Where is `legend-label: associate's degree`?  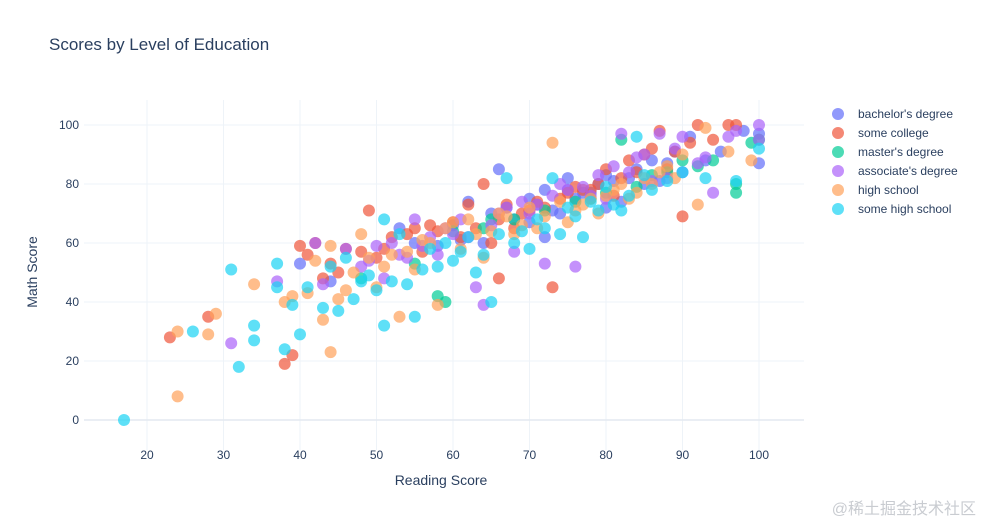 legend-label: associate's degree is located at coordinates (908, 171).